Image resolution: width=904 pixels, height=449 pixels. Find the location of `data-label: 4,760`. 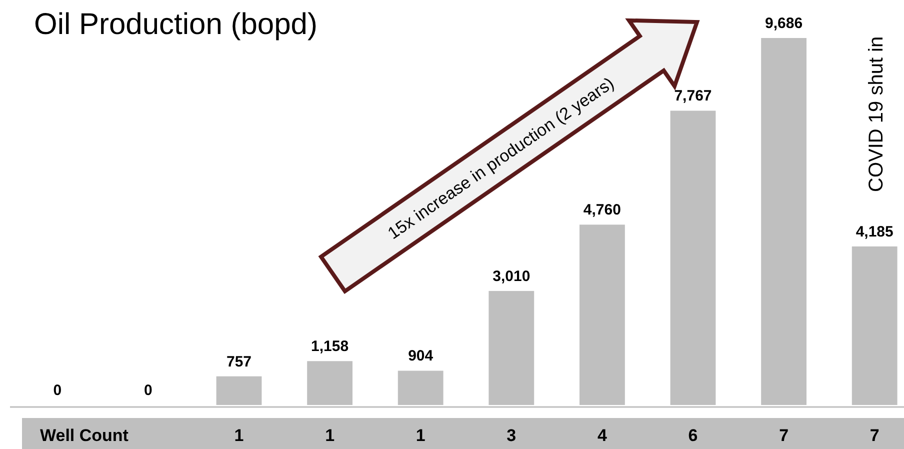

data-label: 4,760 is located at coordinates (602, 210).